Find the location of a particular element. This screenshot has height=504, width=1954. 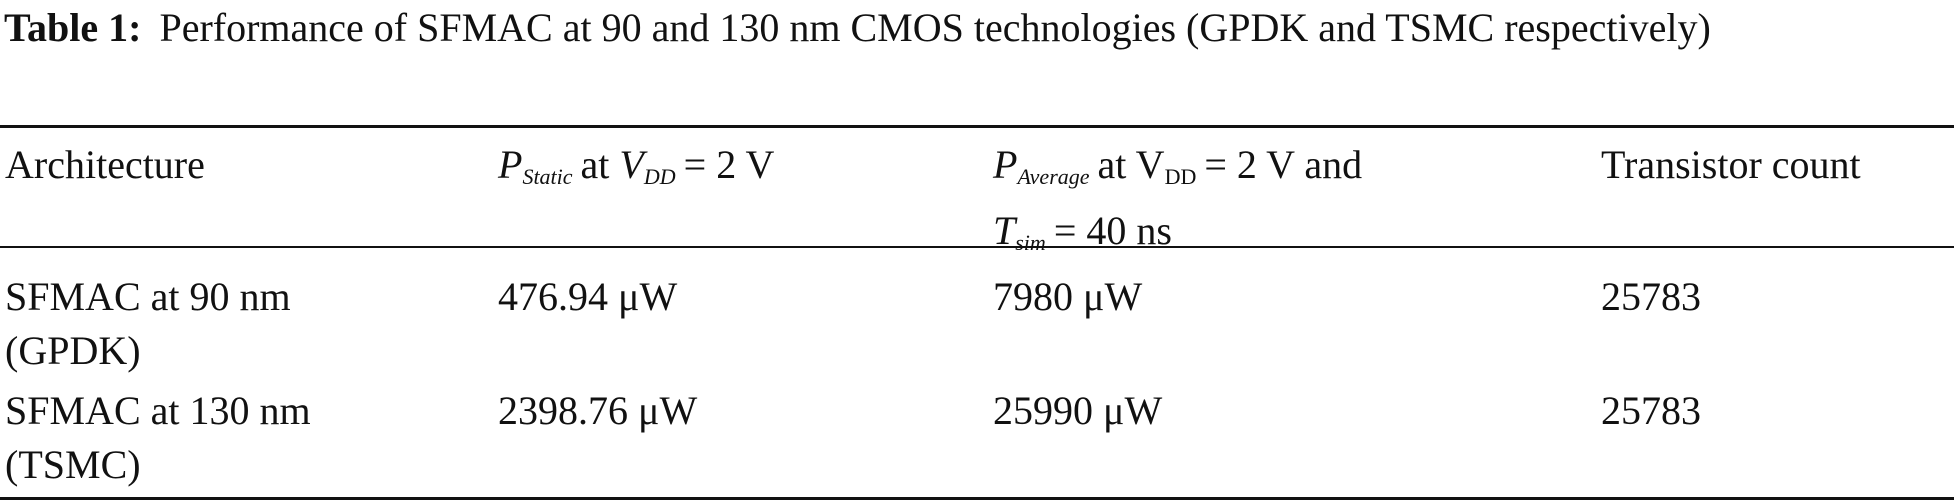

header-cell: PStatic at VDD = 2 V is located at coordinates (733, 171).